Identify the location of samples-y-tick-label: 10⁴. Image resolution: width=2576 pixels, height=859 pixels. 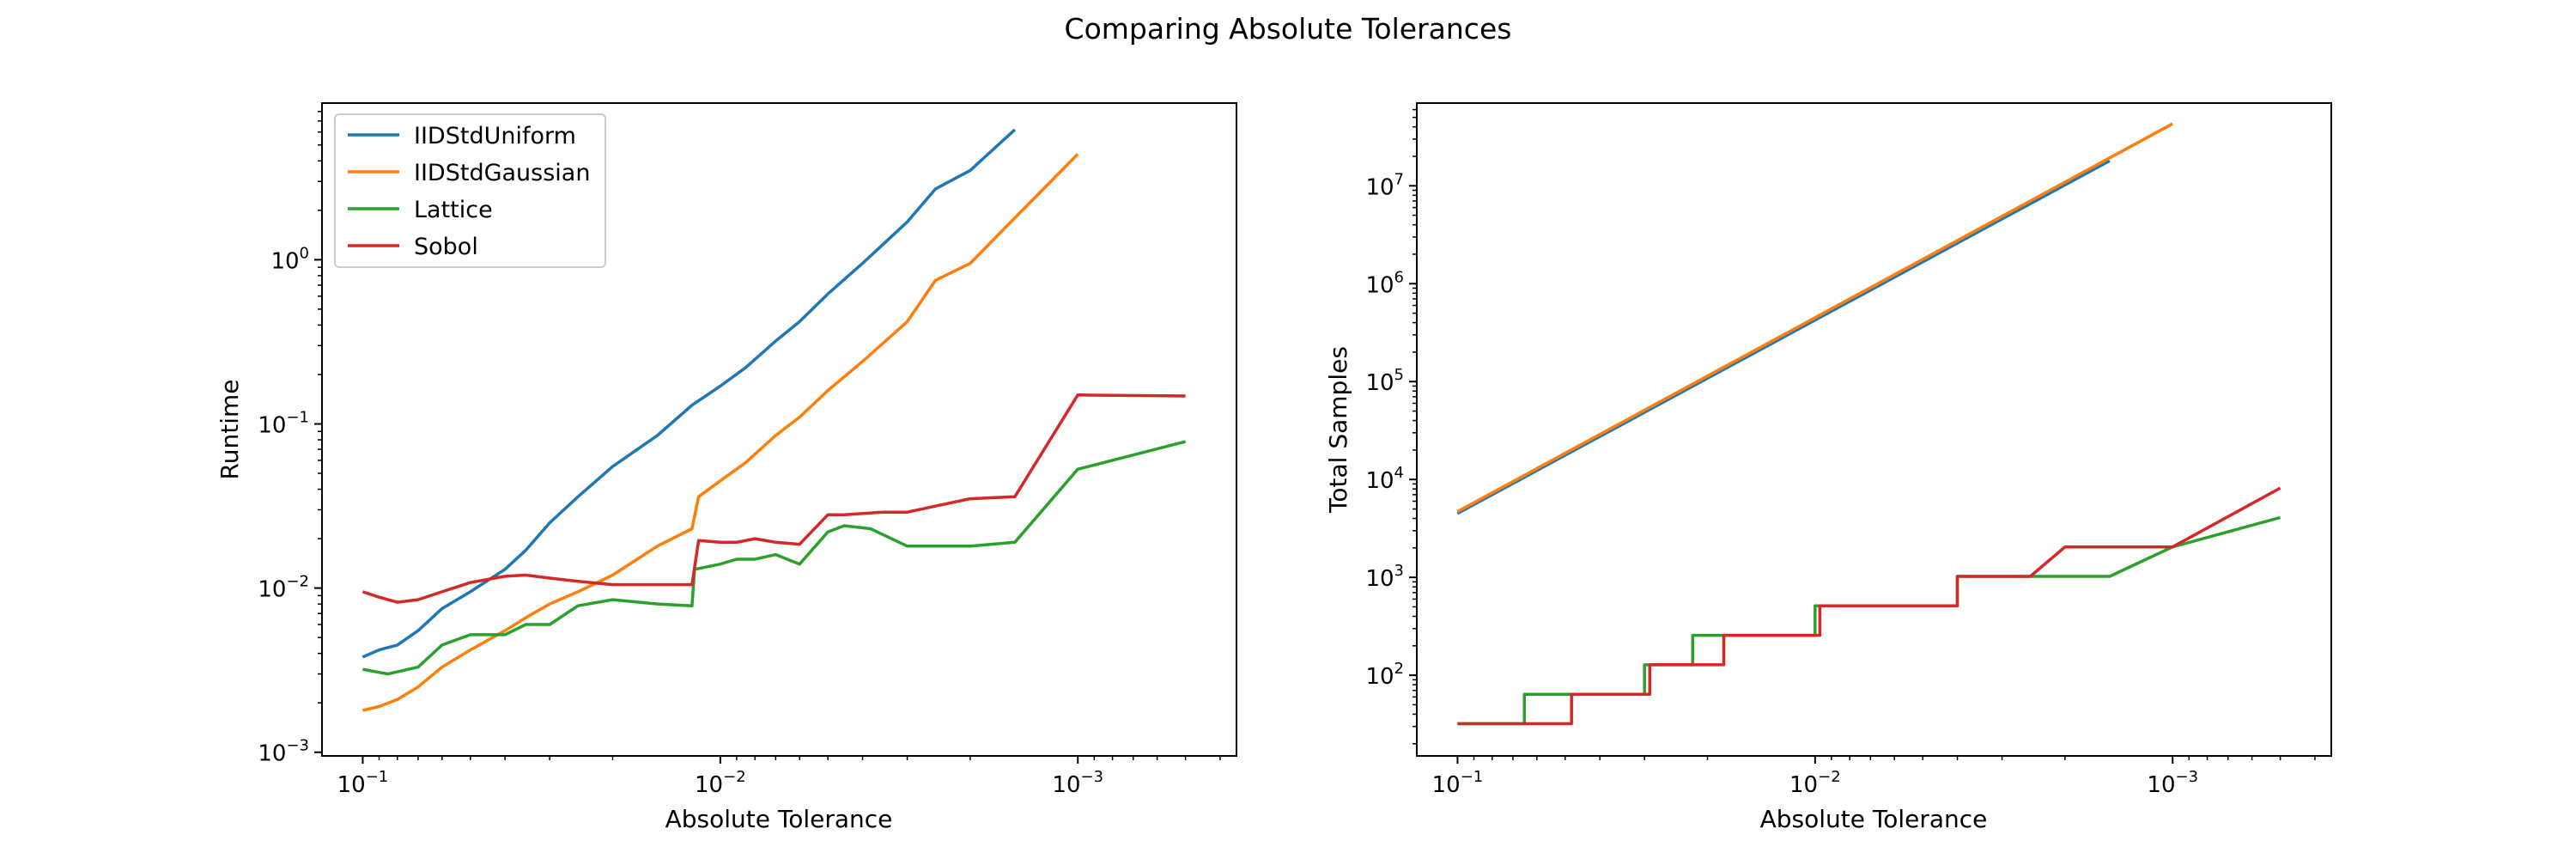
(1385, 479).